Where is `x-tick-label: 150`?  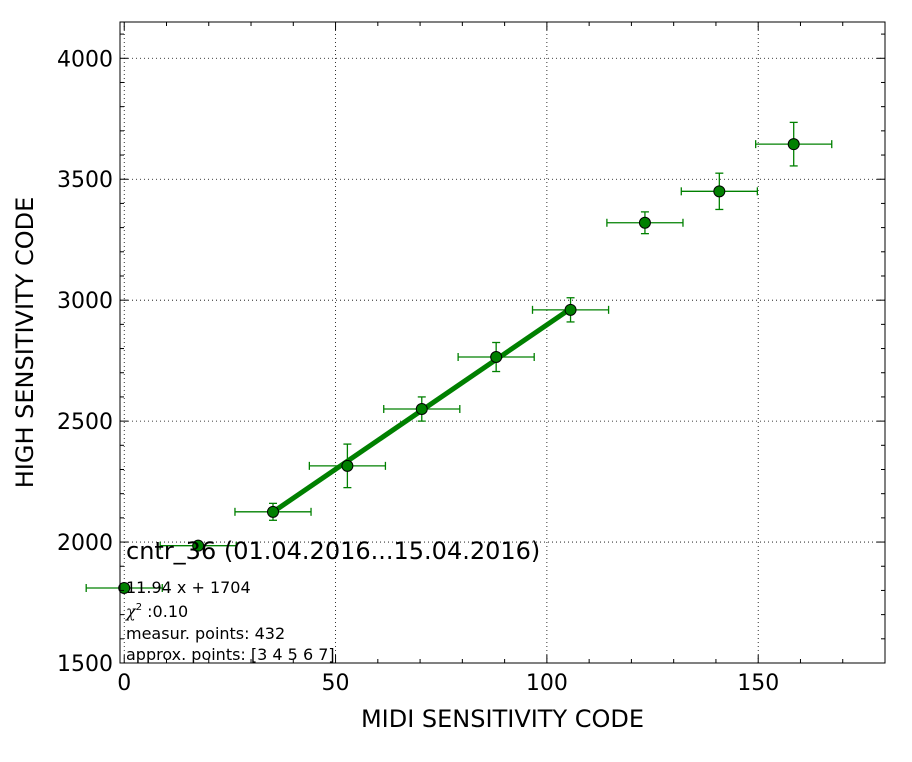 x-tick-label: 150 is located at coordinates (758, 683).